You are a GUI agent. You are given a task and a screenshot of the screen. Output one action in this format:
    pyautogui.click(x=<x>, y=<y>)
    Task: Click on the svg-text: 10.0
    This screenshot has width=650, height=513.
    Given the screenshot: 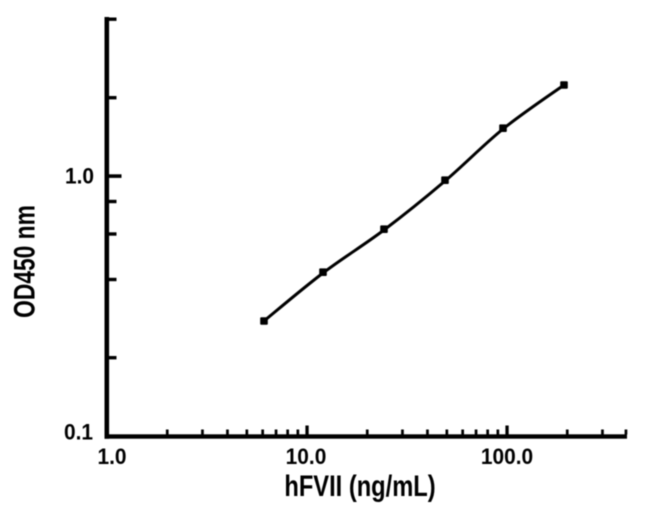 What is the action you would take?
    pyautogui.click(x=306, y=457)
    